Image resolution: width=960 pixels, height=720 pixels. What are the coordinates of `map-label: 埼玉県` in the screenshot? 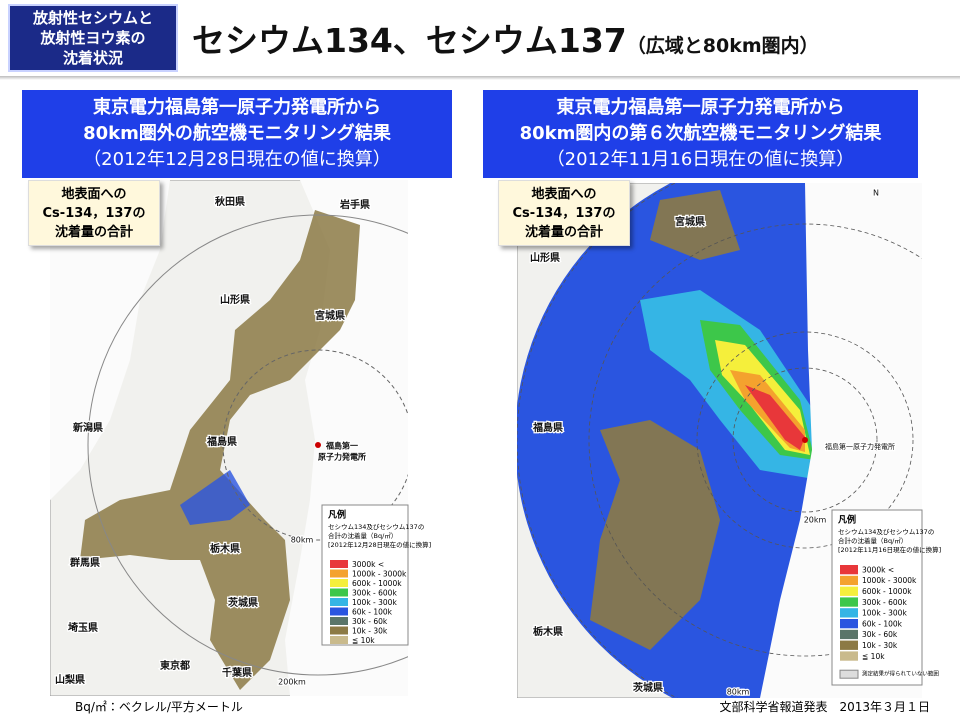 It's located at (83, 627).